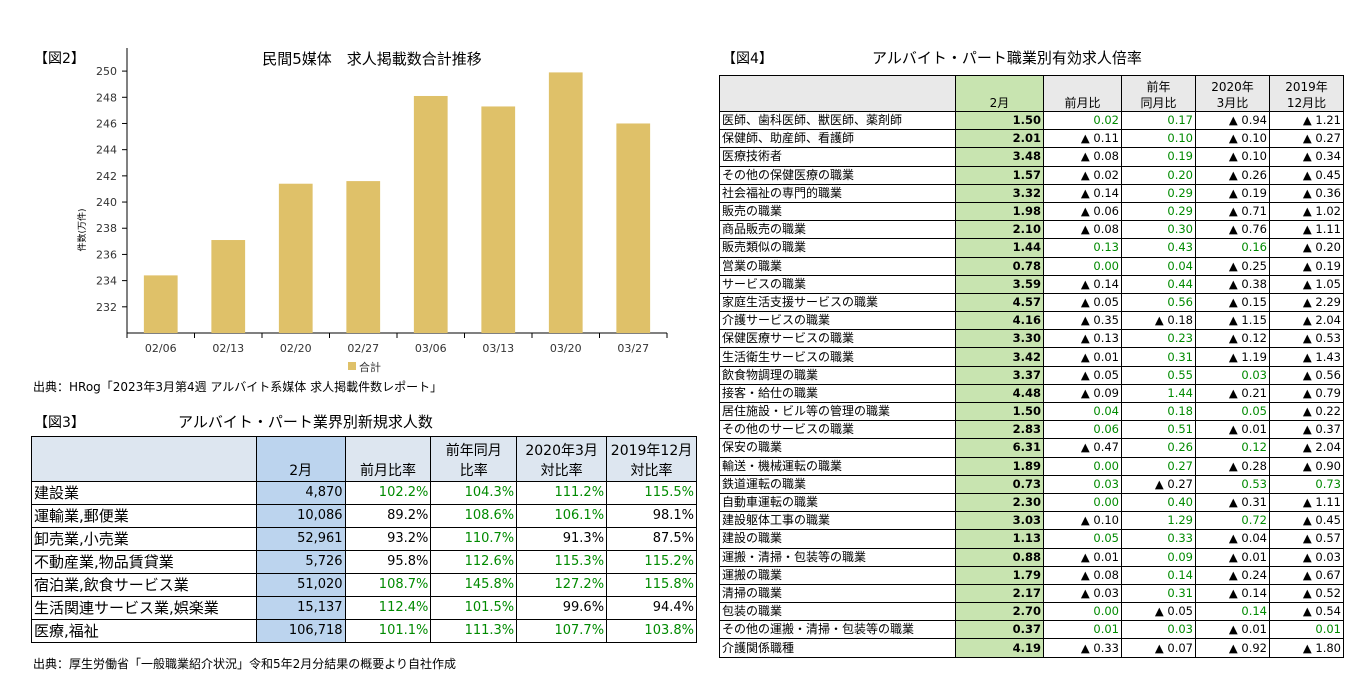  What do you see at coordinates (1306, 575) in the screenshot?
I see `table-cell-c19: ▲ 0.67` at bounding box center [1306, 575].